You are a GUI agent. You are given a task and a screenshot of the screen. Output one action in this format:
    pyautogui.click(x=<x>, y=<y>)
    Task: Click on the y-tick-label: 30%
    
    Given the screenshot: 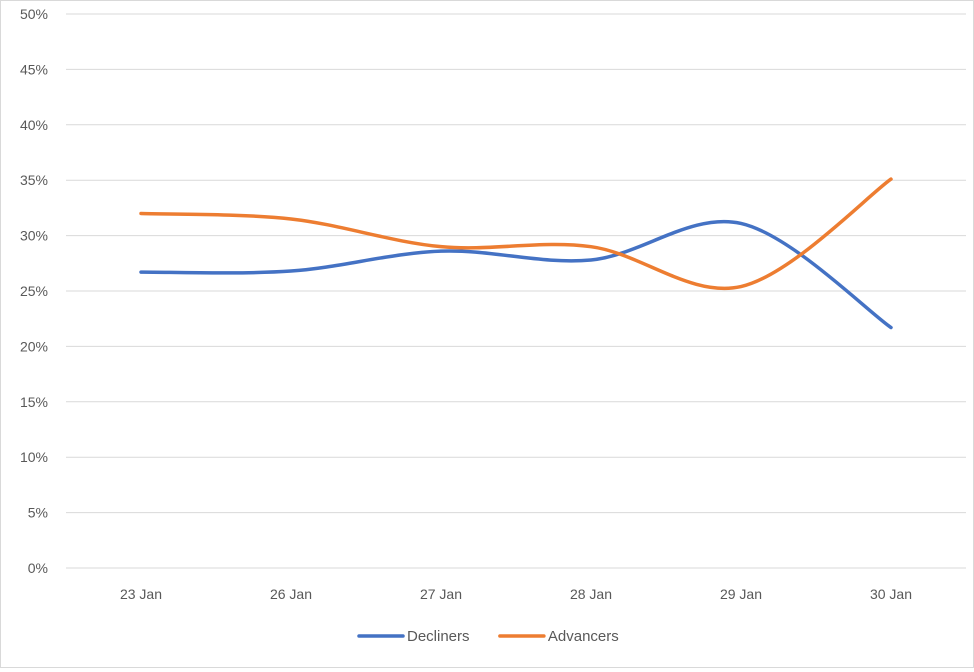 What is the action you would take?
    pyautogui.click(x=34, y=236)
    